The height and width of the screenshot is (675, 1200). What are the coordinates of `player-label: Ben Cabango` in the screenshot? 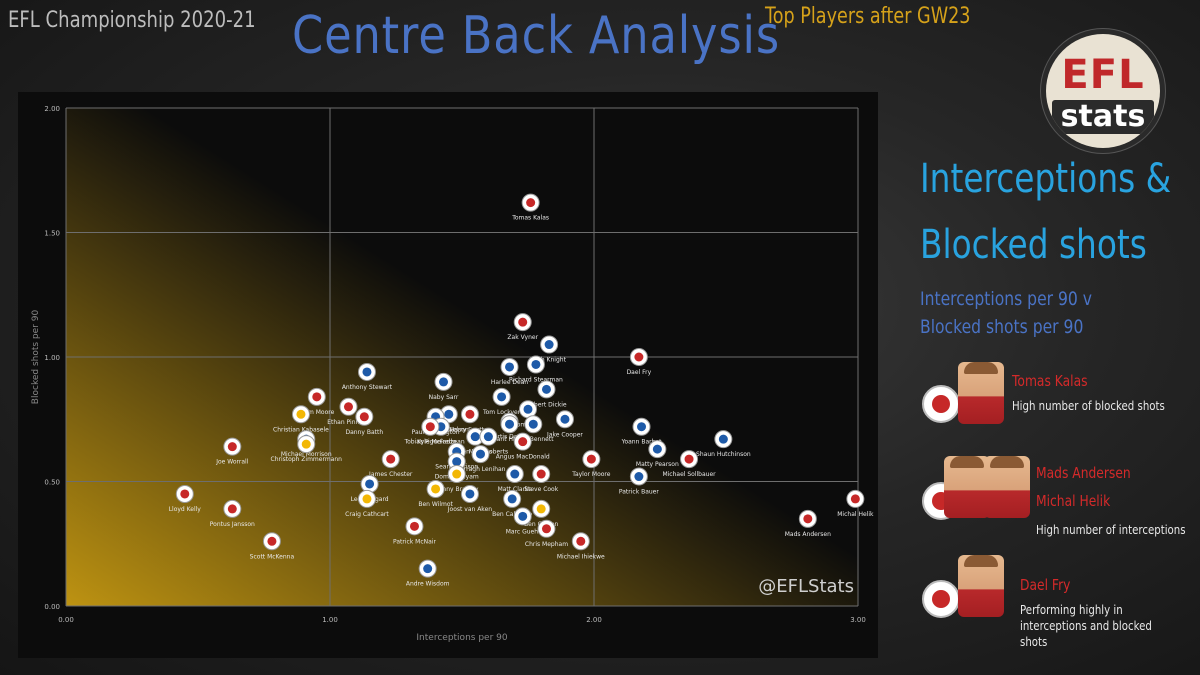 It's located at (512, 514).